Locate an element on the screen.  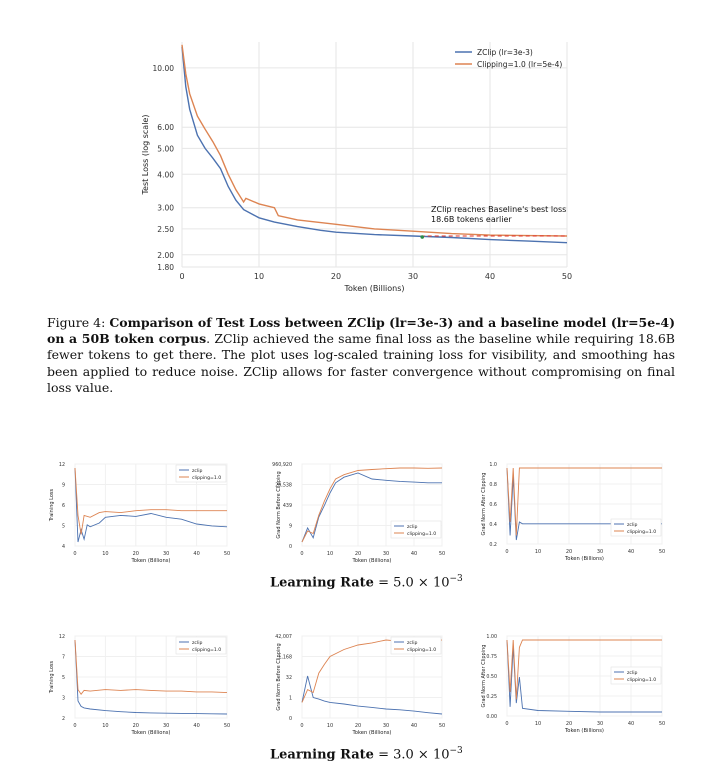
y-tick-label: 0 is located at coordinates (290, 547).